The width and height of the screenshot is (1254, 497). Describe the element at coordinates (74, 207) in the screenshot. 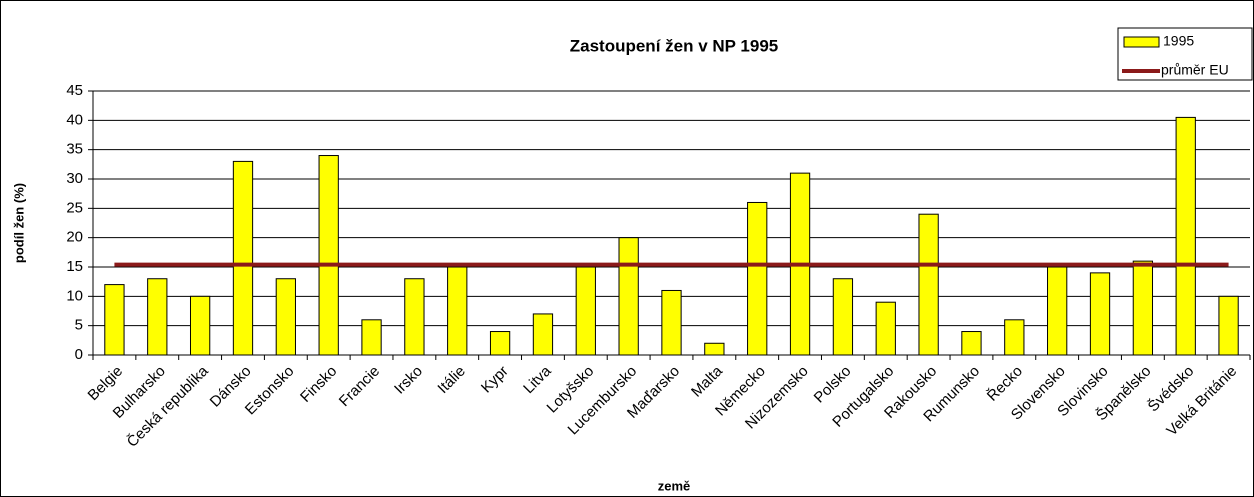

I see `y-tick-label: 25` at that location.